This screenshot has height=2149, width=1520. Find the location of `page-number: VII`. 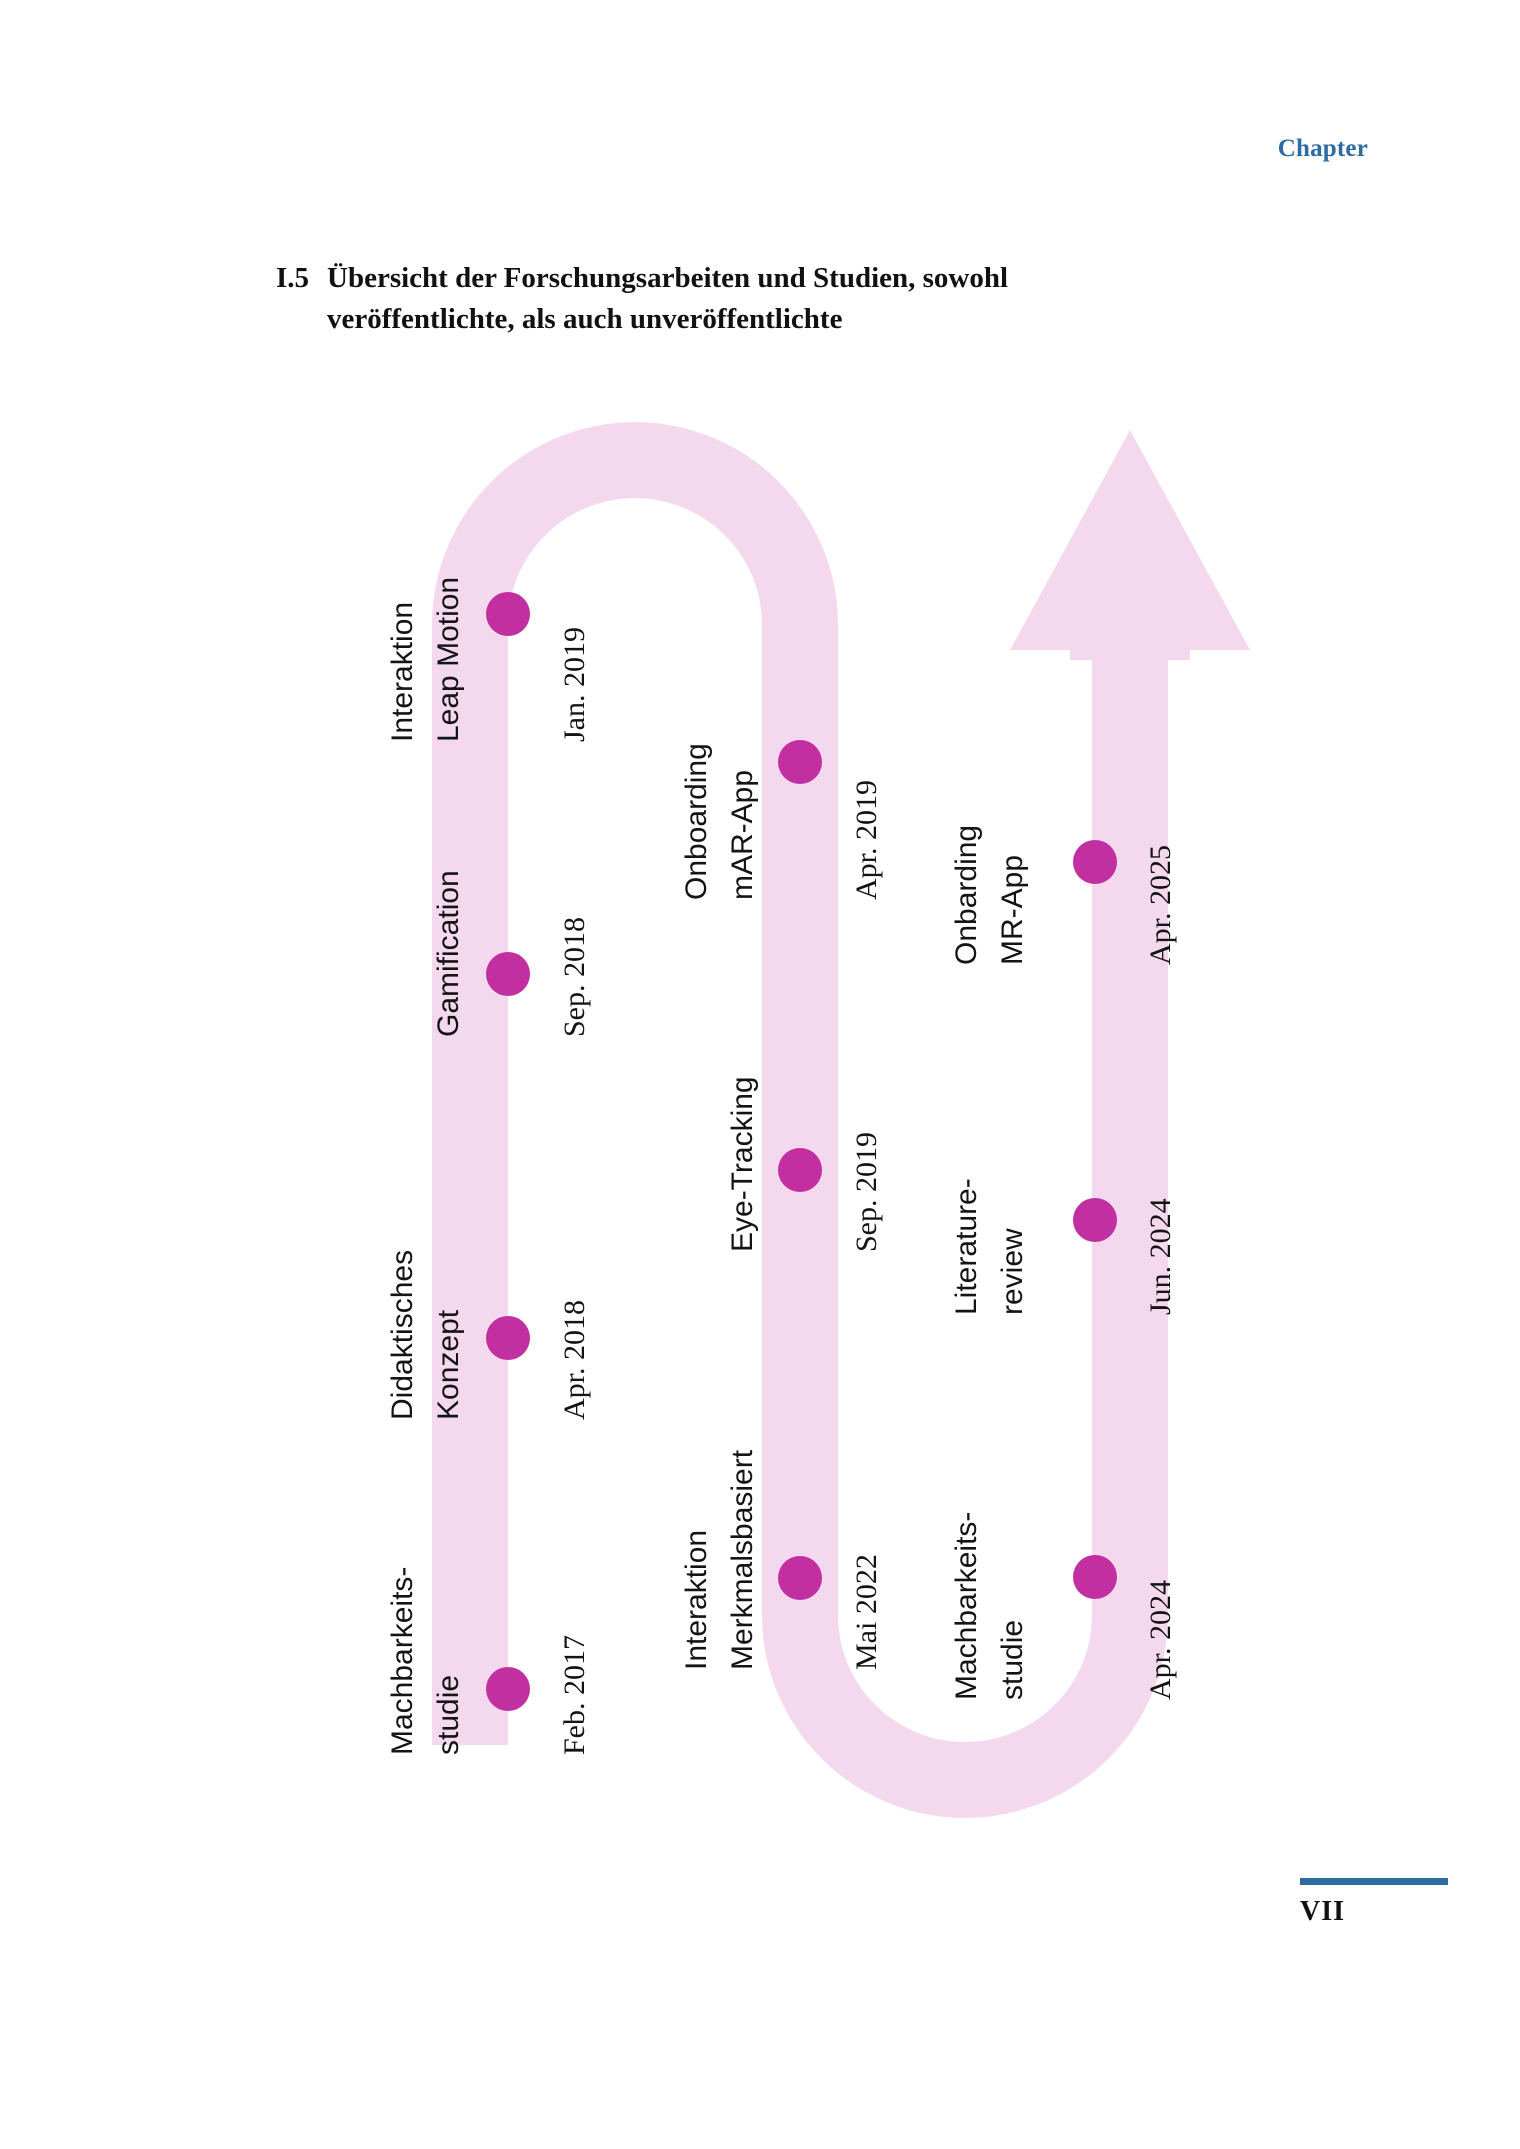

page-number: VII is located at coordinates (1323, 1911).